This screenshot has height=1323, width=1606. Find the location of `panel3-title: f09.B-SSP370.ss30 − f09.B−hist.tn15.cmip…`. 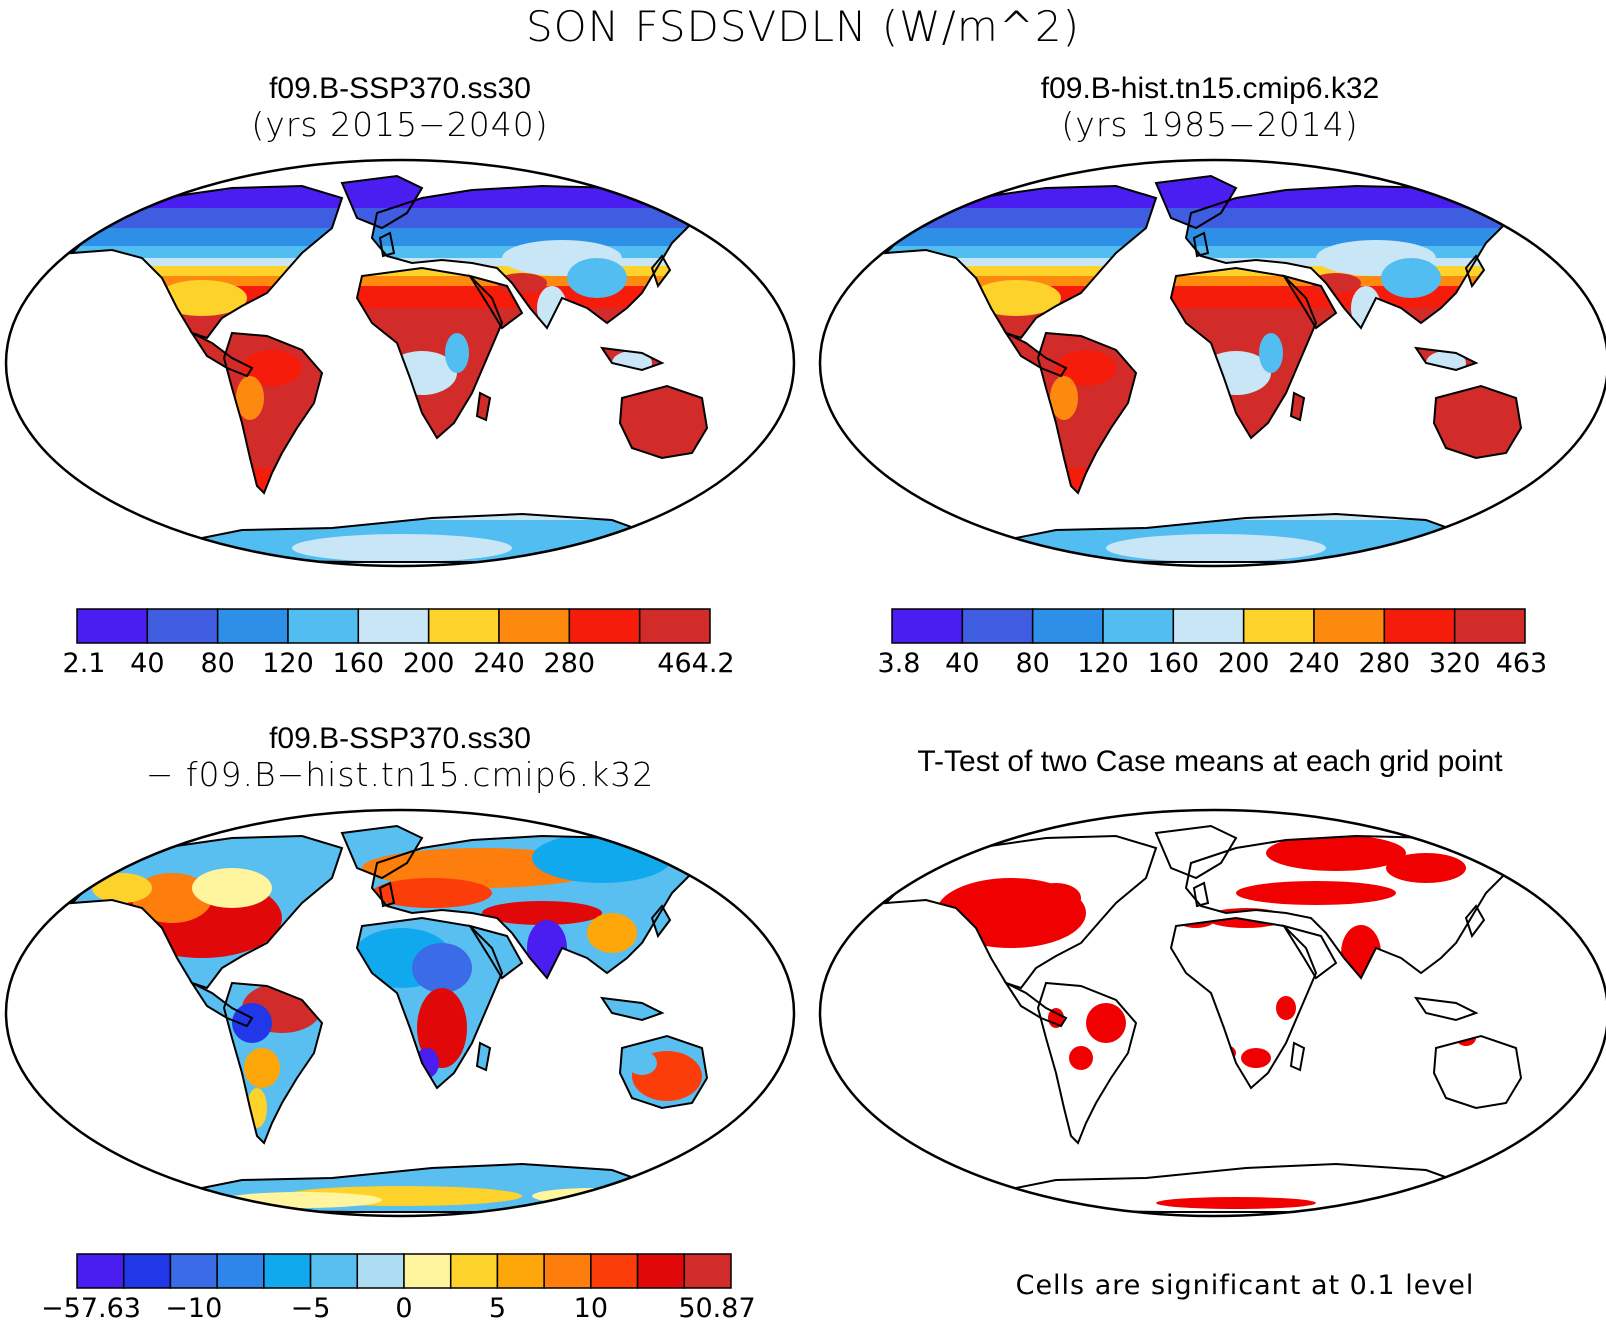

panel3-title: f09.B-SSP370.ss30 − f09.B−hist.tn15.cmip… is located at coordinates (400, 758).